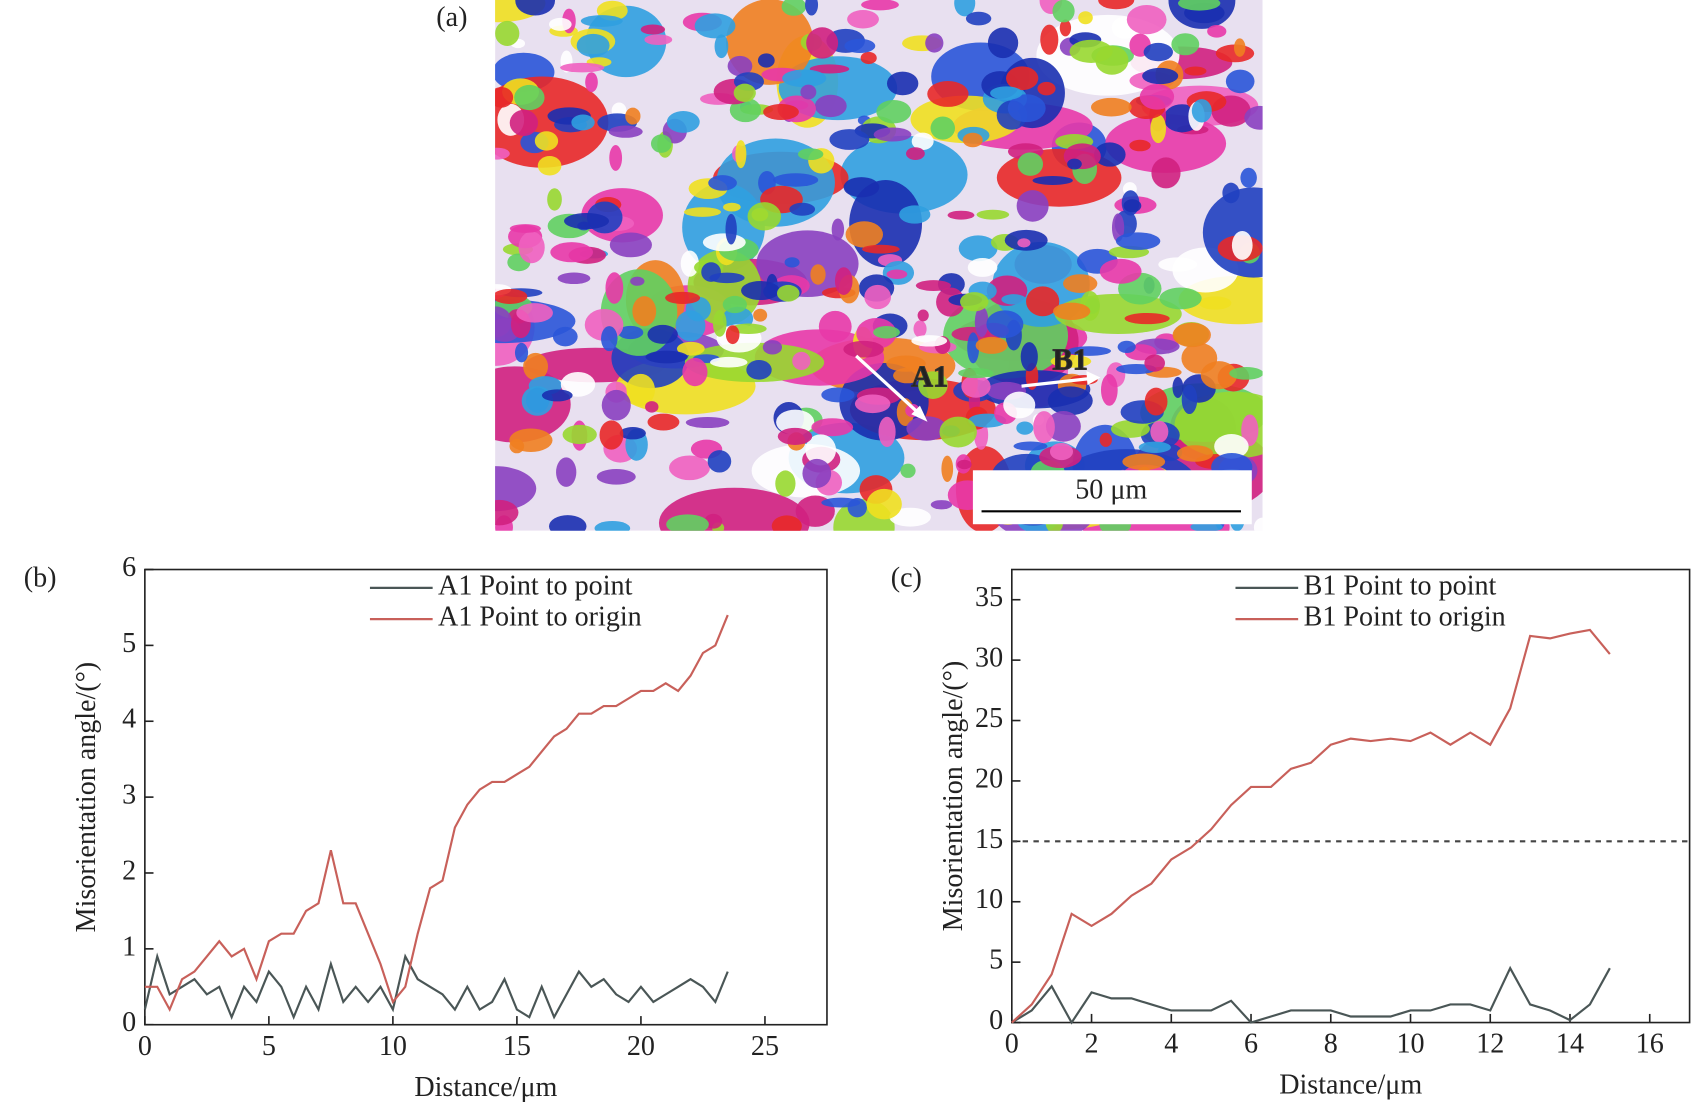 The image size is (1695, 1111). What do you see at coordinates (129, 1022) in the screenshot?
I see `y-tick-label: 0` at bounding box center [129, 1022].